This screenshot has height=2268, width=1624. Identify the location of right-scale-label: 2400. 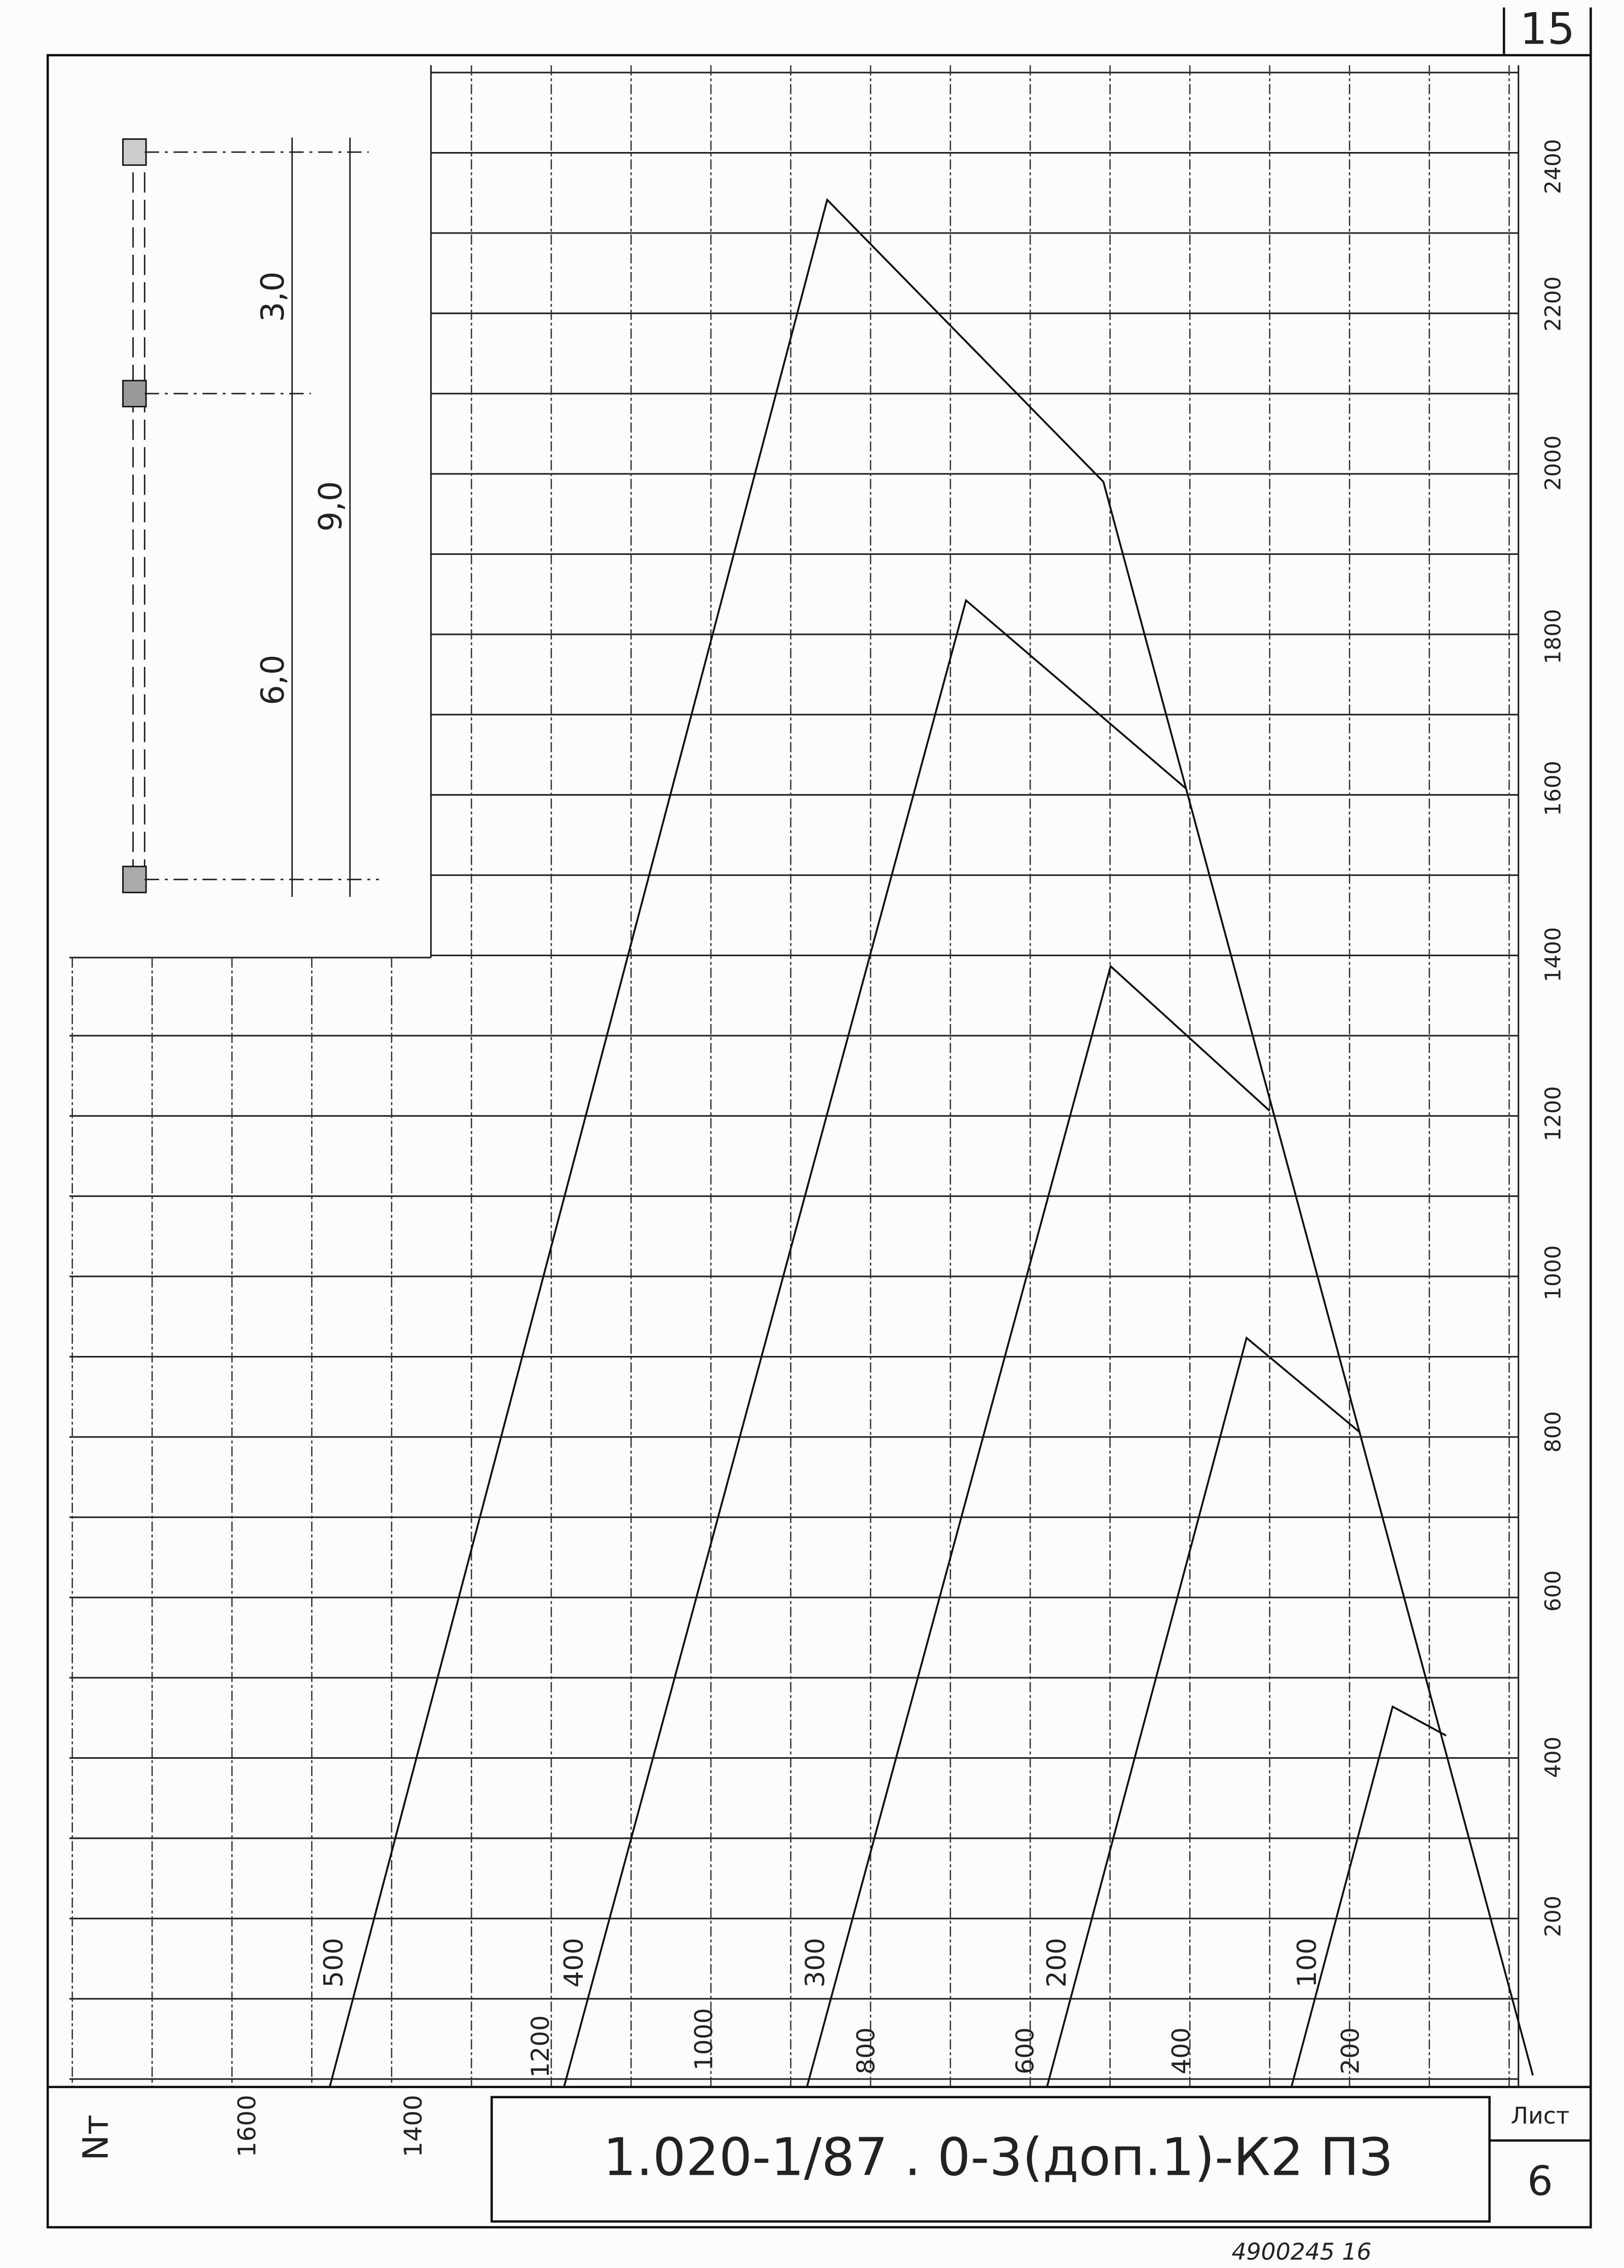
(1553, 166).